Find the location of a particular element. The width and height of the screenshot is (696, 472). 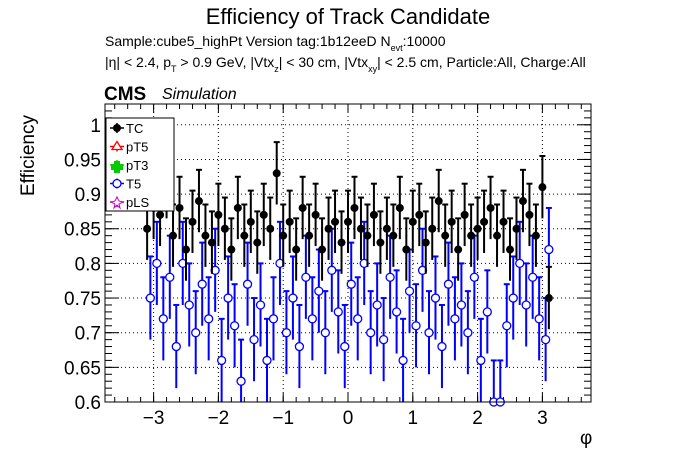

sample-info-tail: :10000 is located at coordinates (424, 41).